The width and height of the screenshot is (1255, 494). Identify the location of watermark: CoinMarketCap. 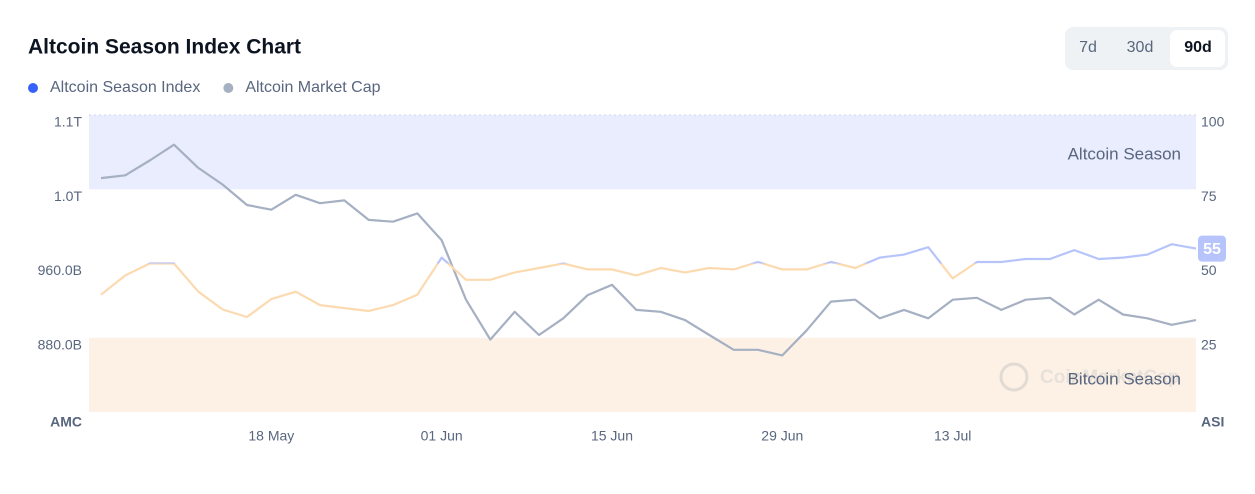
(1109, 377).